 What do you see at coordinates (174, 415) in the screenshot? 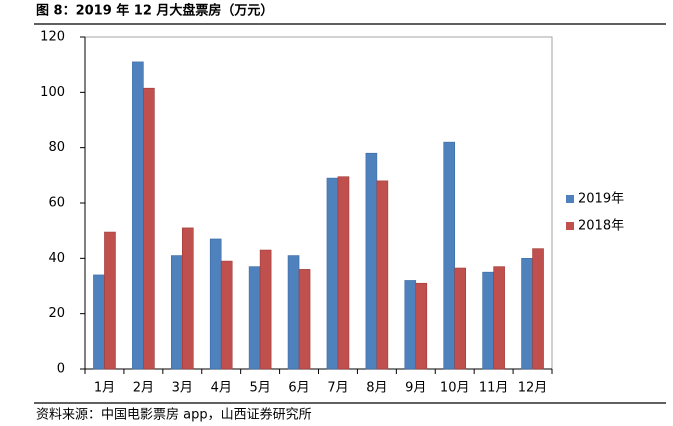
I see `source-note: 资料来源：中国电影票房 app，山西证券研究所` at bounding box center [174, 415].